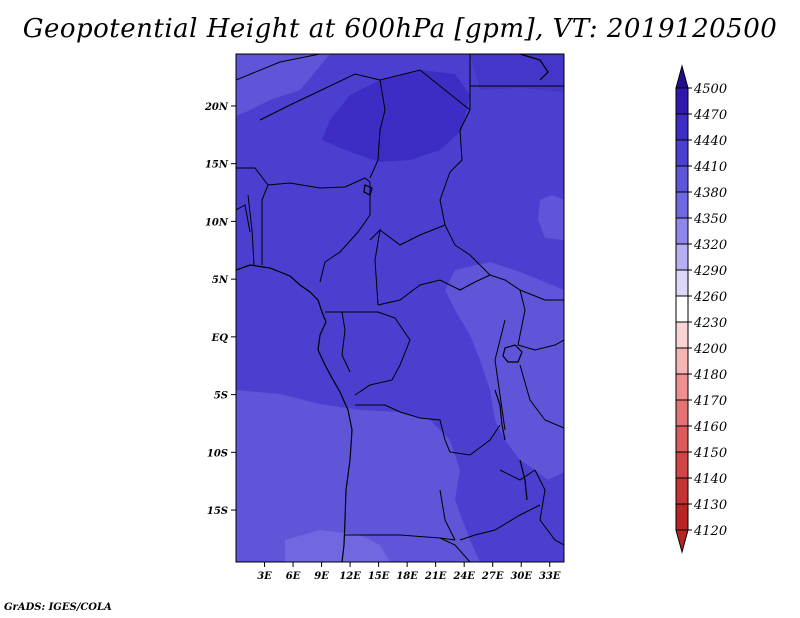 The height and width of the screenshot is (618, 800). I want to click on x-tick-label: 6E, so click(293, 576).